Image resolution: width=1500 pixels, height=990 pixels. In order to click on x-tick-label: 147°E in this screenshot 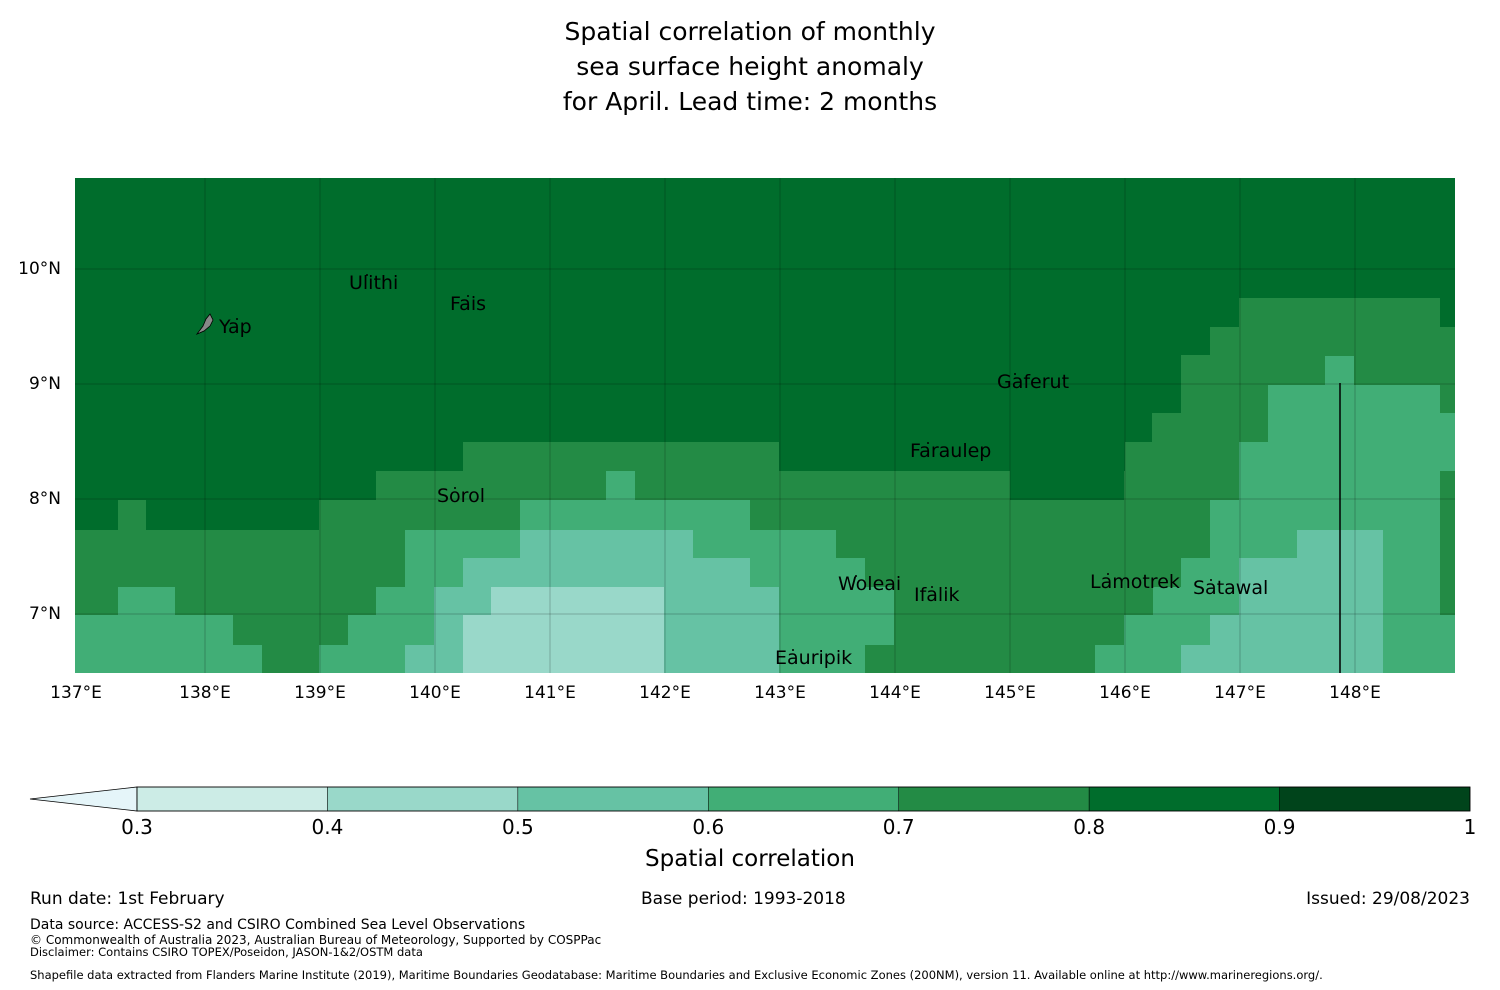, I will do `click(1240, 693)`.